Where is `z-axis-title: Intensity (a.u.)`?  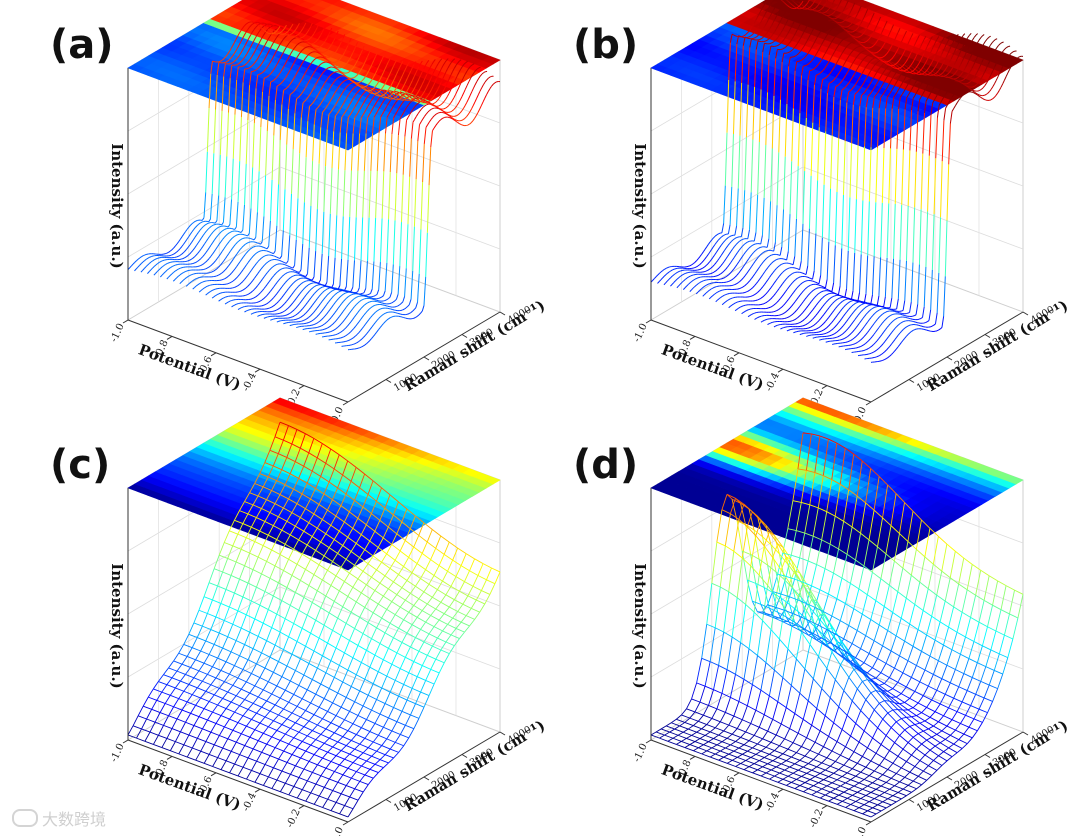
z-axis-title: Intensity (a.u.) is located at coordinates (117, 206).